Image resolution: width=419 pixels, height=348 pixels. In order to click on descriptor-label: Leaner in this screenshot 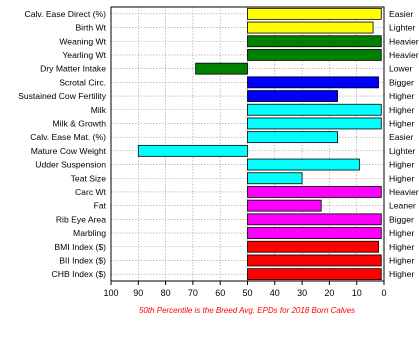, I will do `click(402, 206)`.